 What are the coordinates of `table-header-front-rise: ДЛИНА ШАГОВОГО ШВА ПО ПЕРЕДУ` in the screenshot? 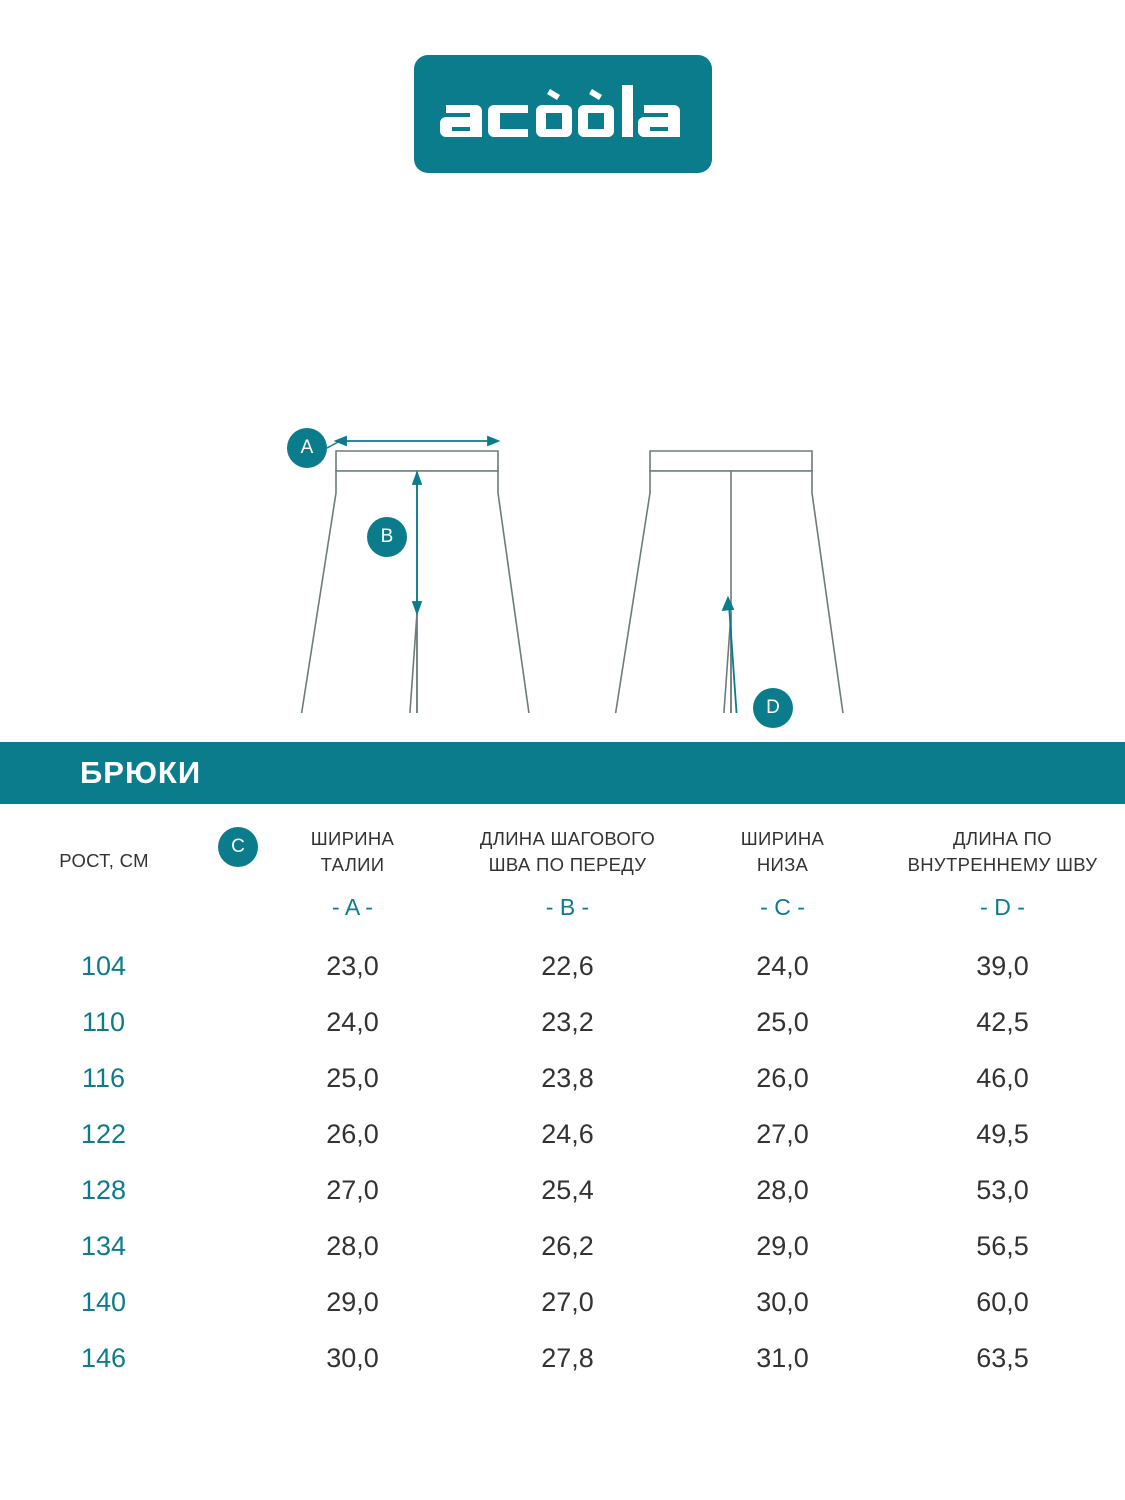 It's located at (567, 842).